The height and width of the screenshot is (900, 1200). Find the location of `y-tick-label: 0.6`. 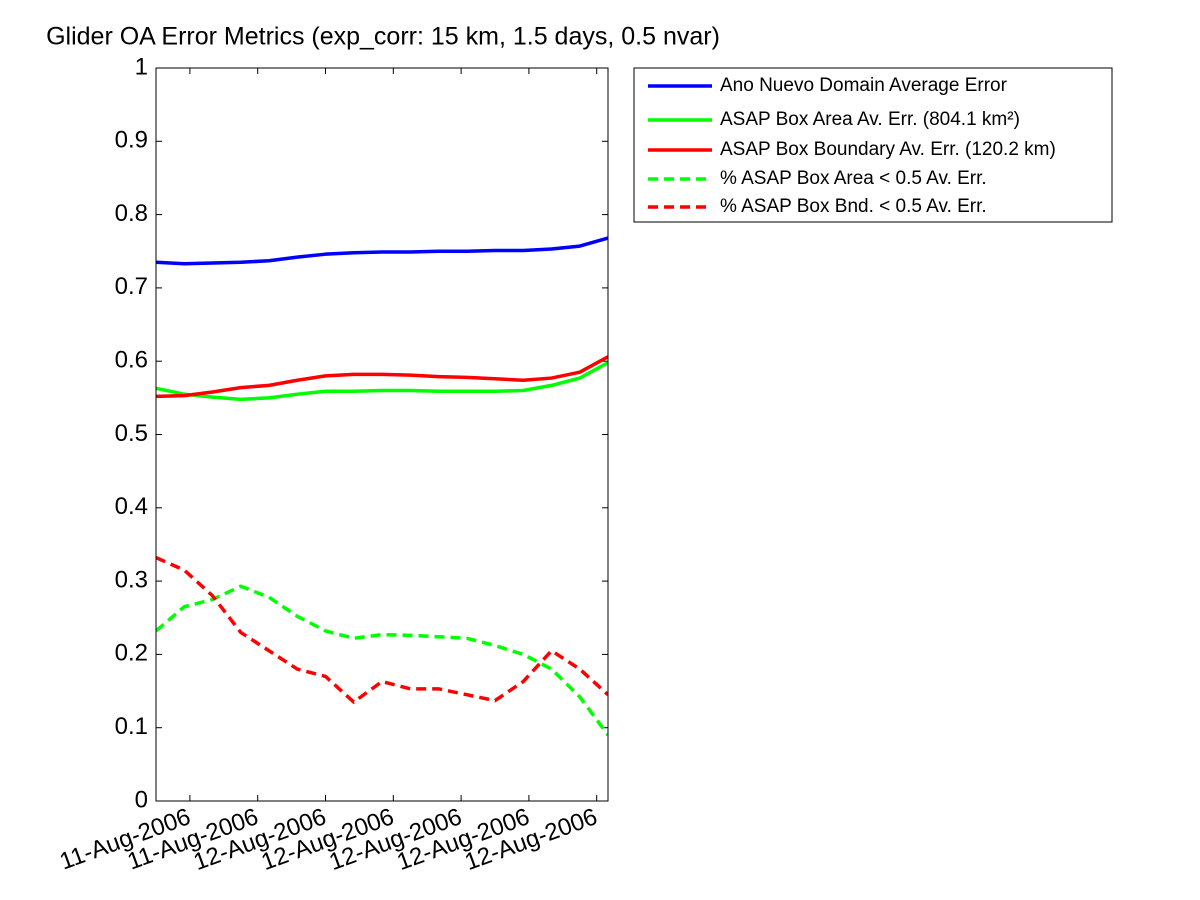

y-tick-label: 0.6 is located at coordinates (131, 360).